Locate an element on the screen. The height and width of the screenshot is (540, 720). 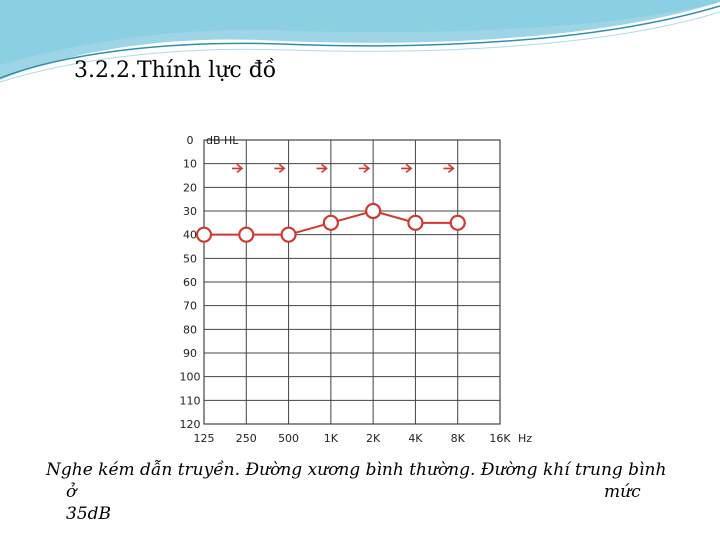
y-tick-label: 100 is located at coordinates (190, 377).